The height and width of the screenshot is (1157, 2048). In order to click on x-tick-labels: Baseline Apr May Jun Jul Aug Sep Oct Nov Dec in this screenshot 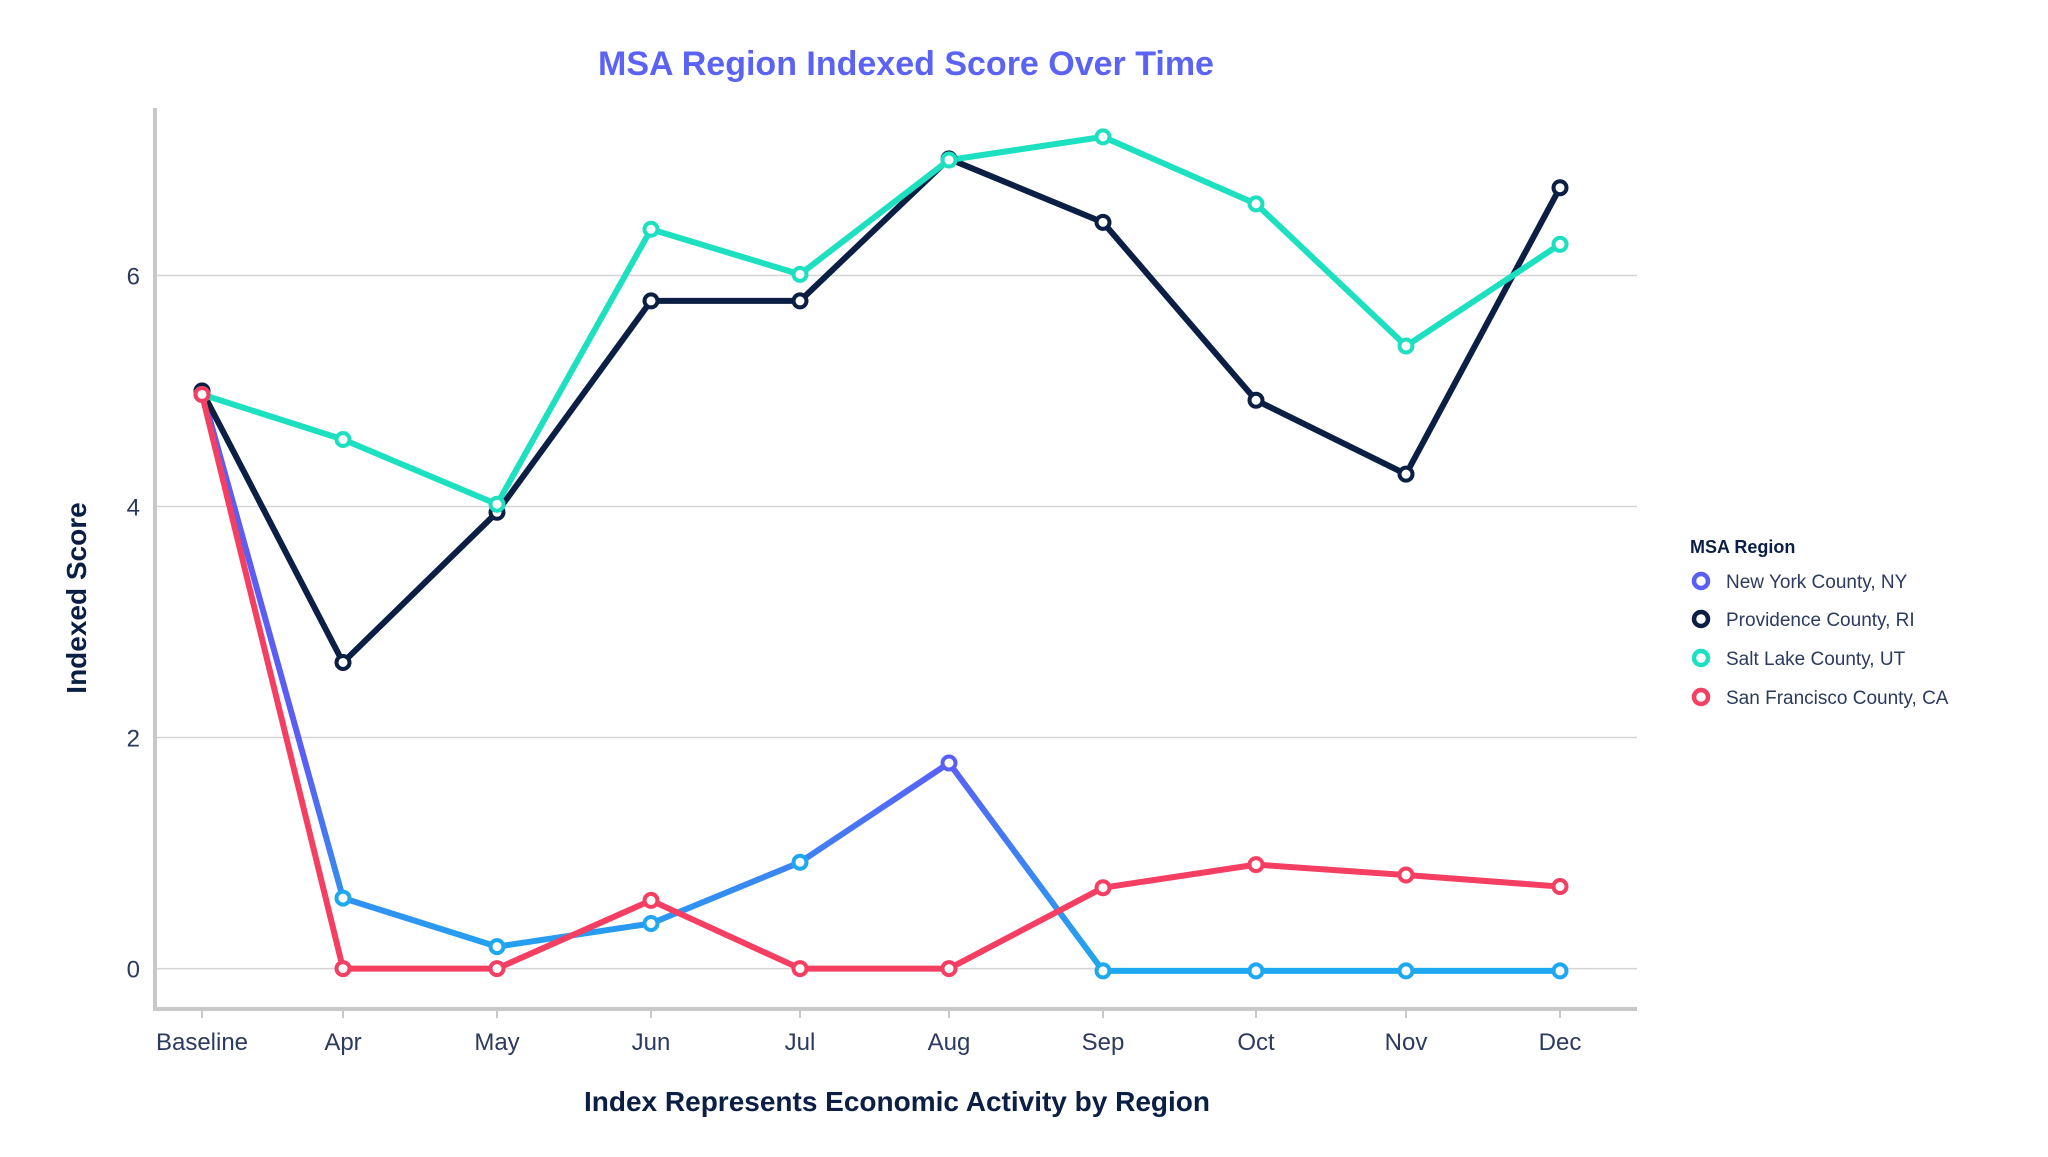, I will do `click(868, 1042)`.